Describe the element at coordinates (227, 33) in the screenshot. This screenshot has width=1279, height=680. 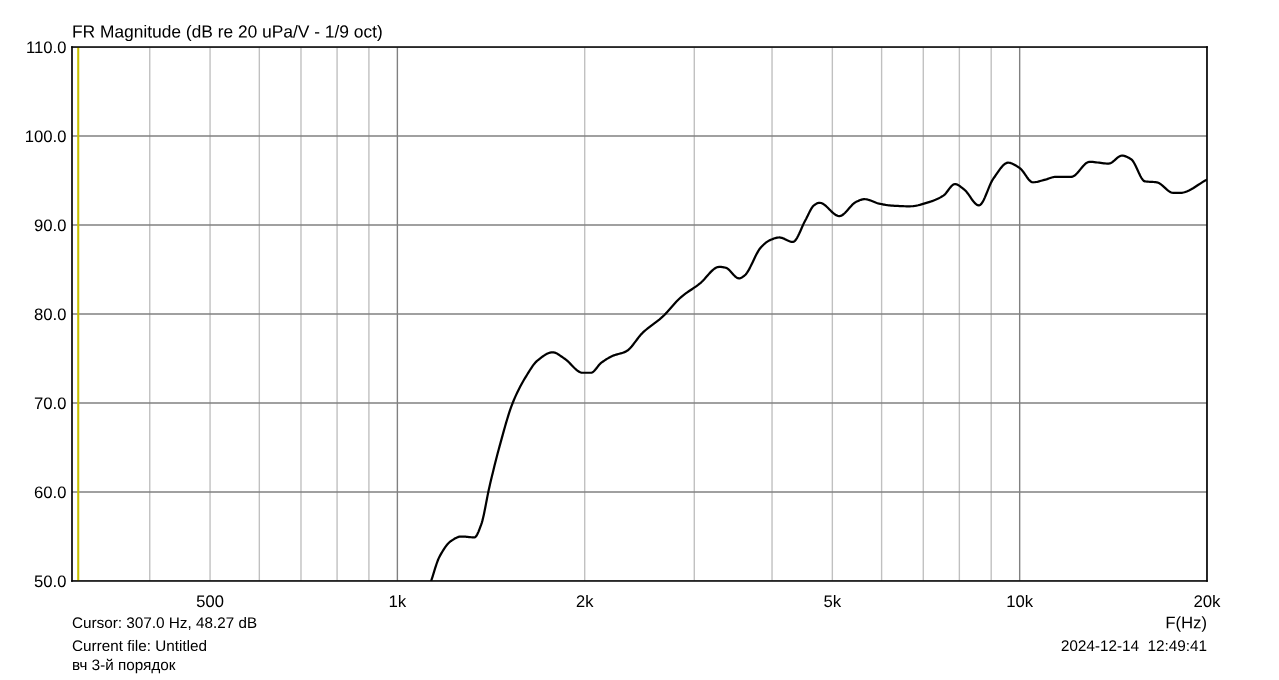
I see `chart-title: FR Magnitude (dB re 20 uPa/V - 1/9 oct)` at that location.